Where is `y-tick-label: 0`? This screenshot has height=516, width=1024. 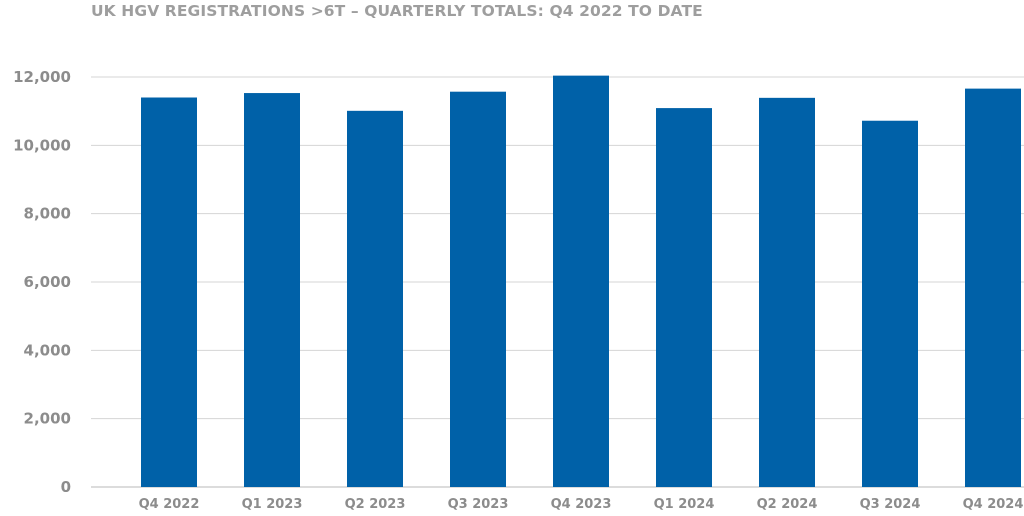
y-tick-label: 0 is located at coordinates (66, 487).